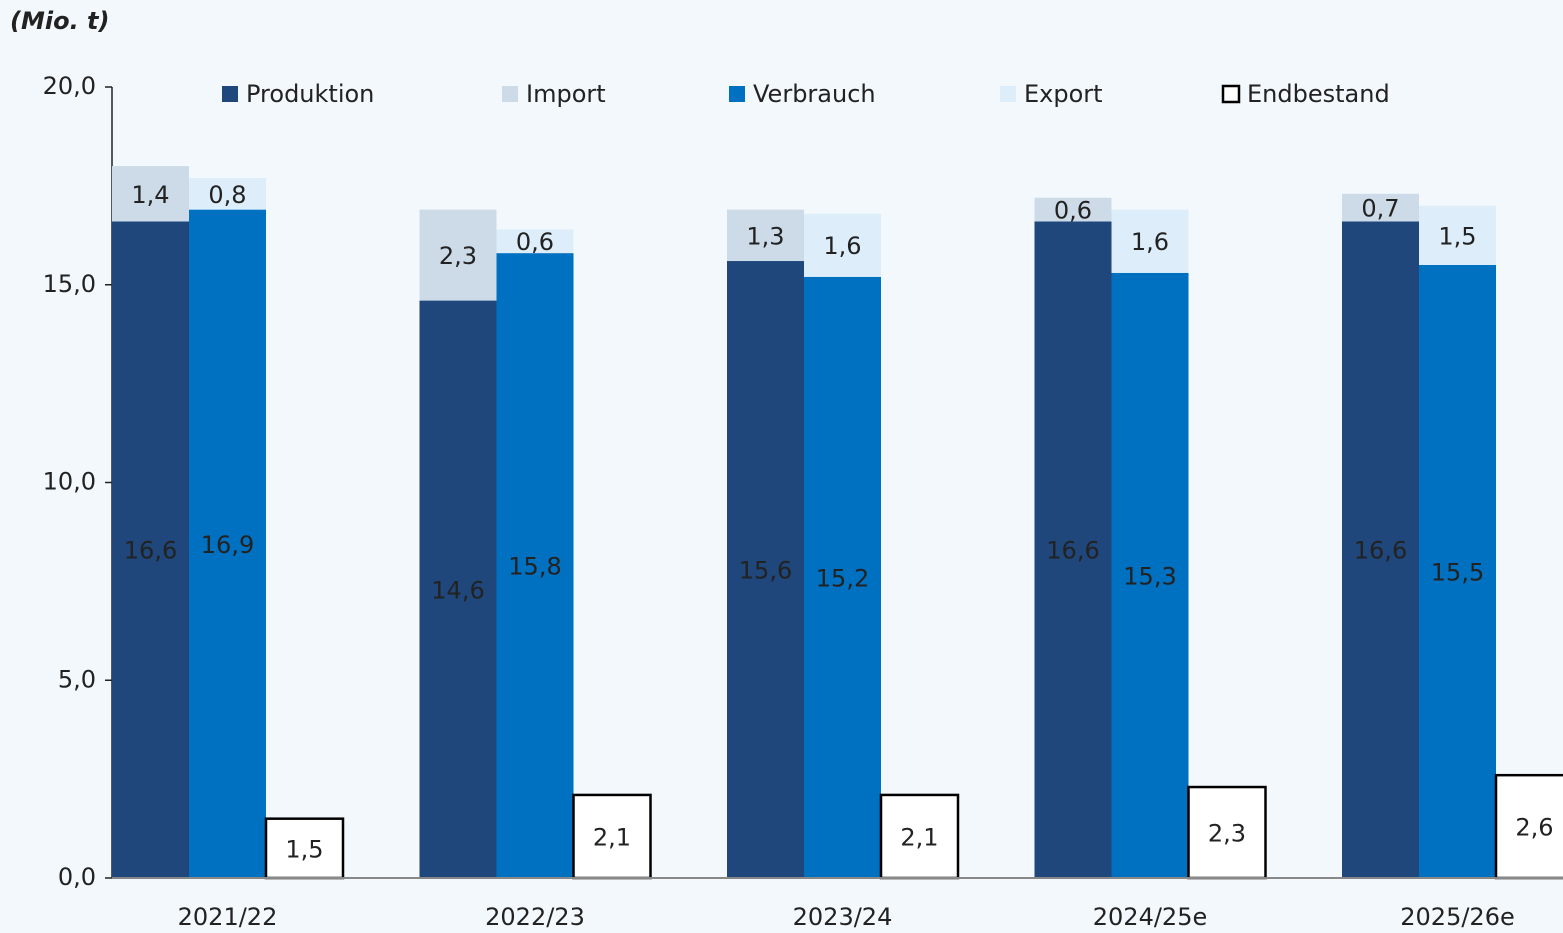  Describe the element at coordinates (814, 94) in the screenshot. I see `legend-label: Verbrauch` at that location.